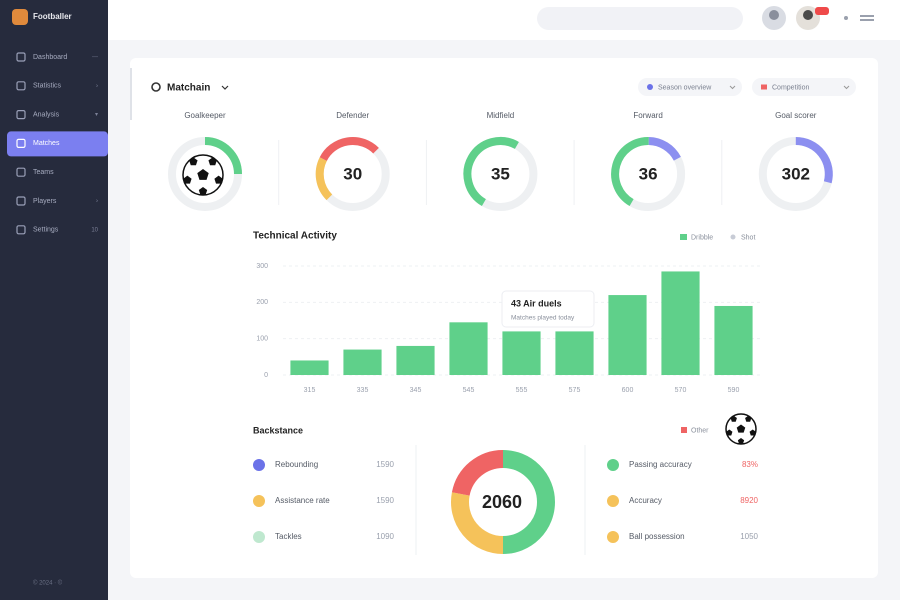  What do you see at coordinates (734, 390) in the screenshot?
I see `x-tick-label: 590` at bounding box center [734, 390].